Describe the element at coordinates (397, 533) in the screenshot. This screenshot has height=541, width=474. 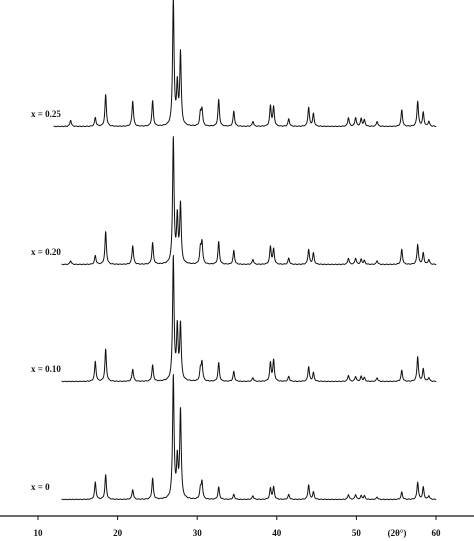
I see `x-axis-label: (2θ°)` at that location.